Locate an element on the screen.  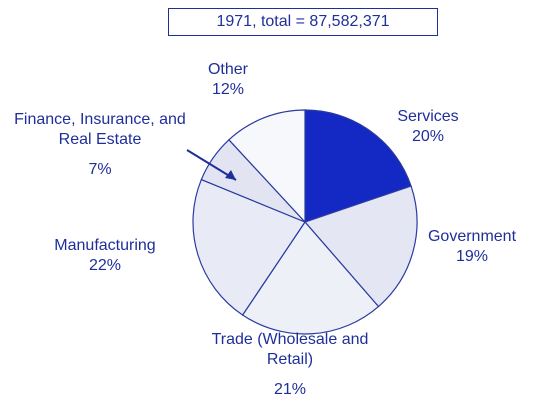
slice-label: Services is located at coordinates (428, 116).